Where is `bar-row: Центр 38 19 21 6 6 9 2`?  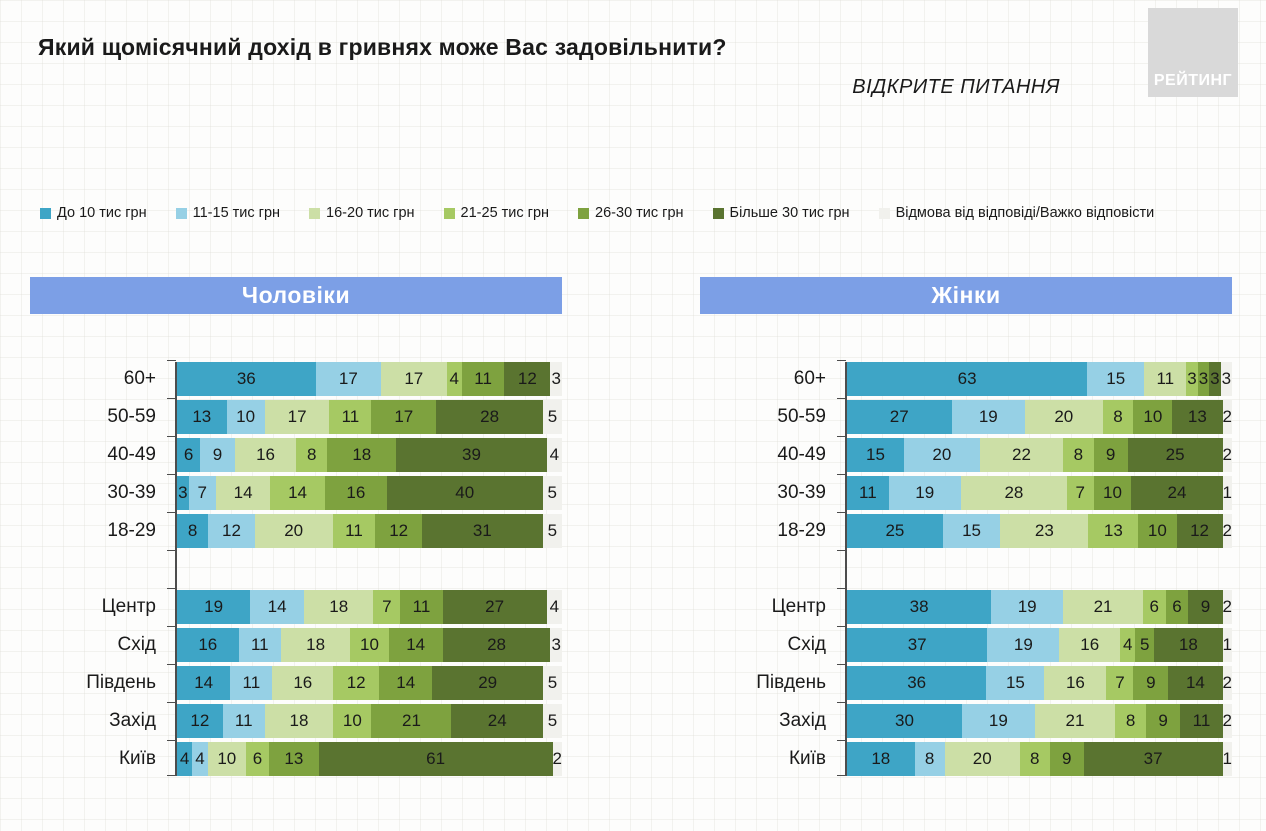 bar-row: Центр 38 19 21 6 6 9 2 is located at coordinates (966, 606).